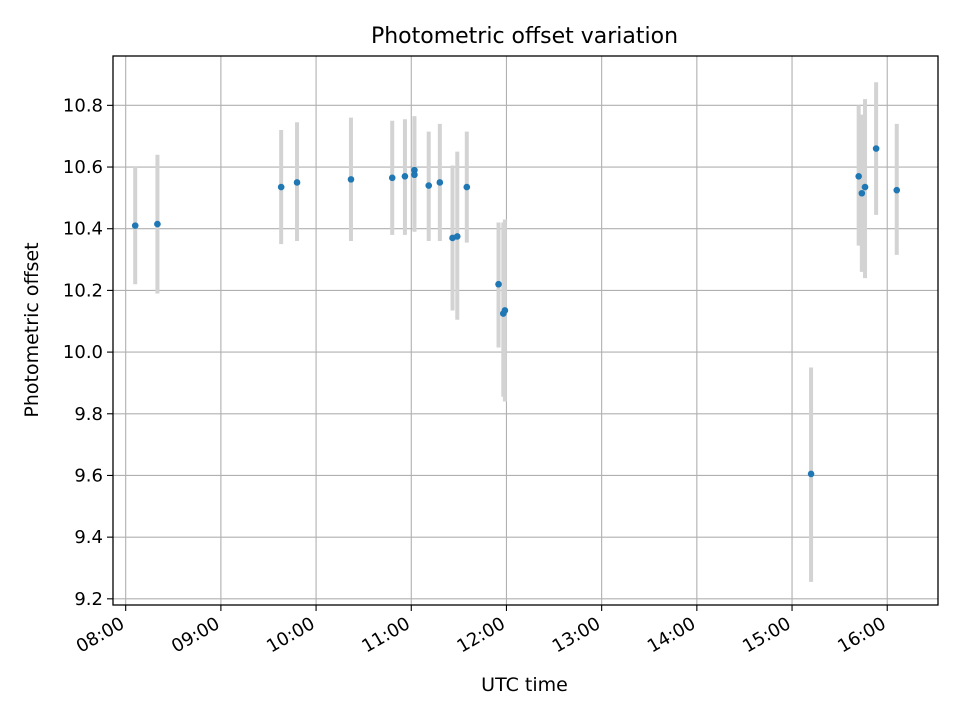  Describe the element at coordinates (83, 290) in the screenshot. I see `y-tick-label: 10.2` at that location.